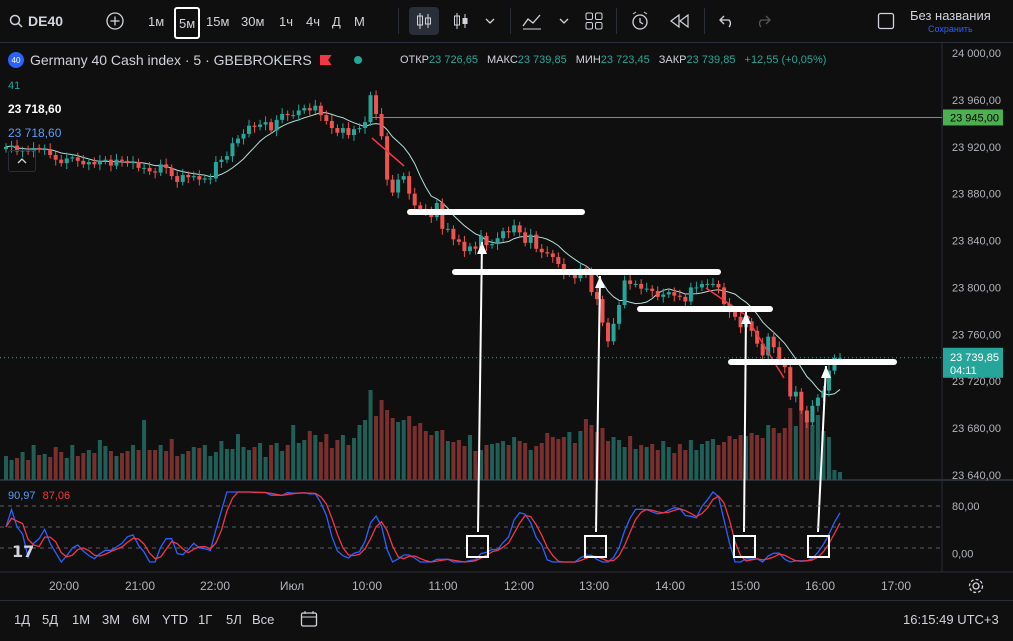 Image resolution: width=1013 pixels, height=641 pixels. Describe the element at coordinates (542, 60) in the screenshot. I see `high-value: 23 739,85` at that location.